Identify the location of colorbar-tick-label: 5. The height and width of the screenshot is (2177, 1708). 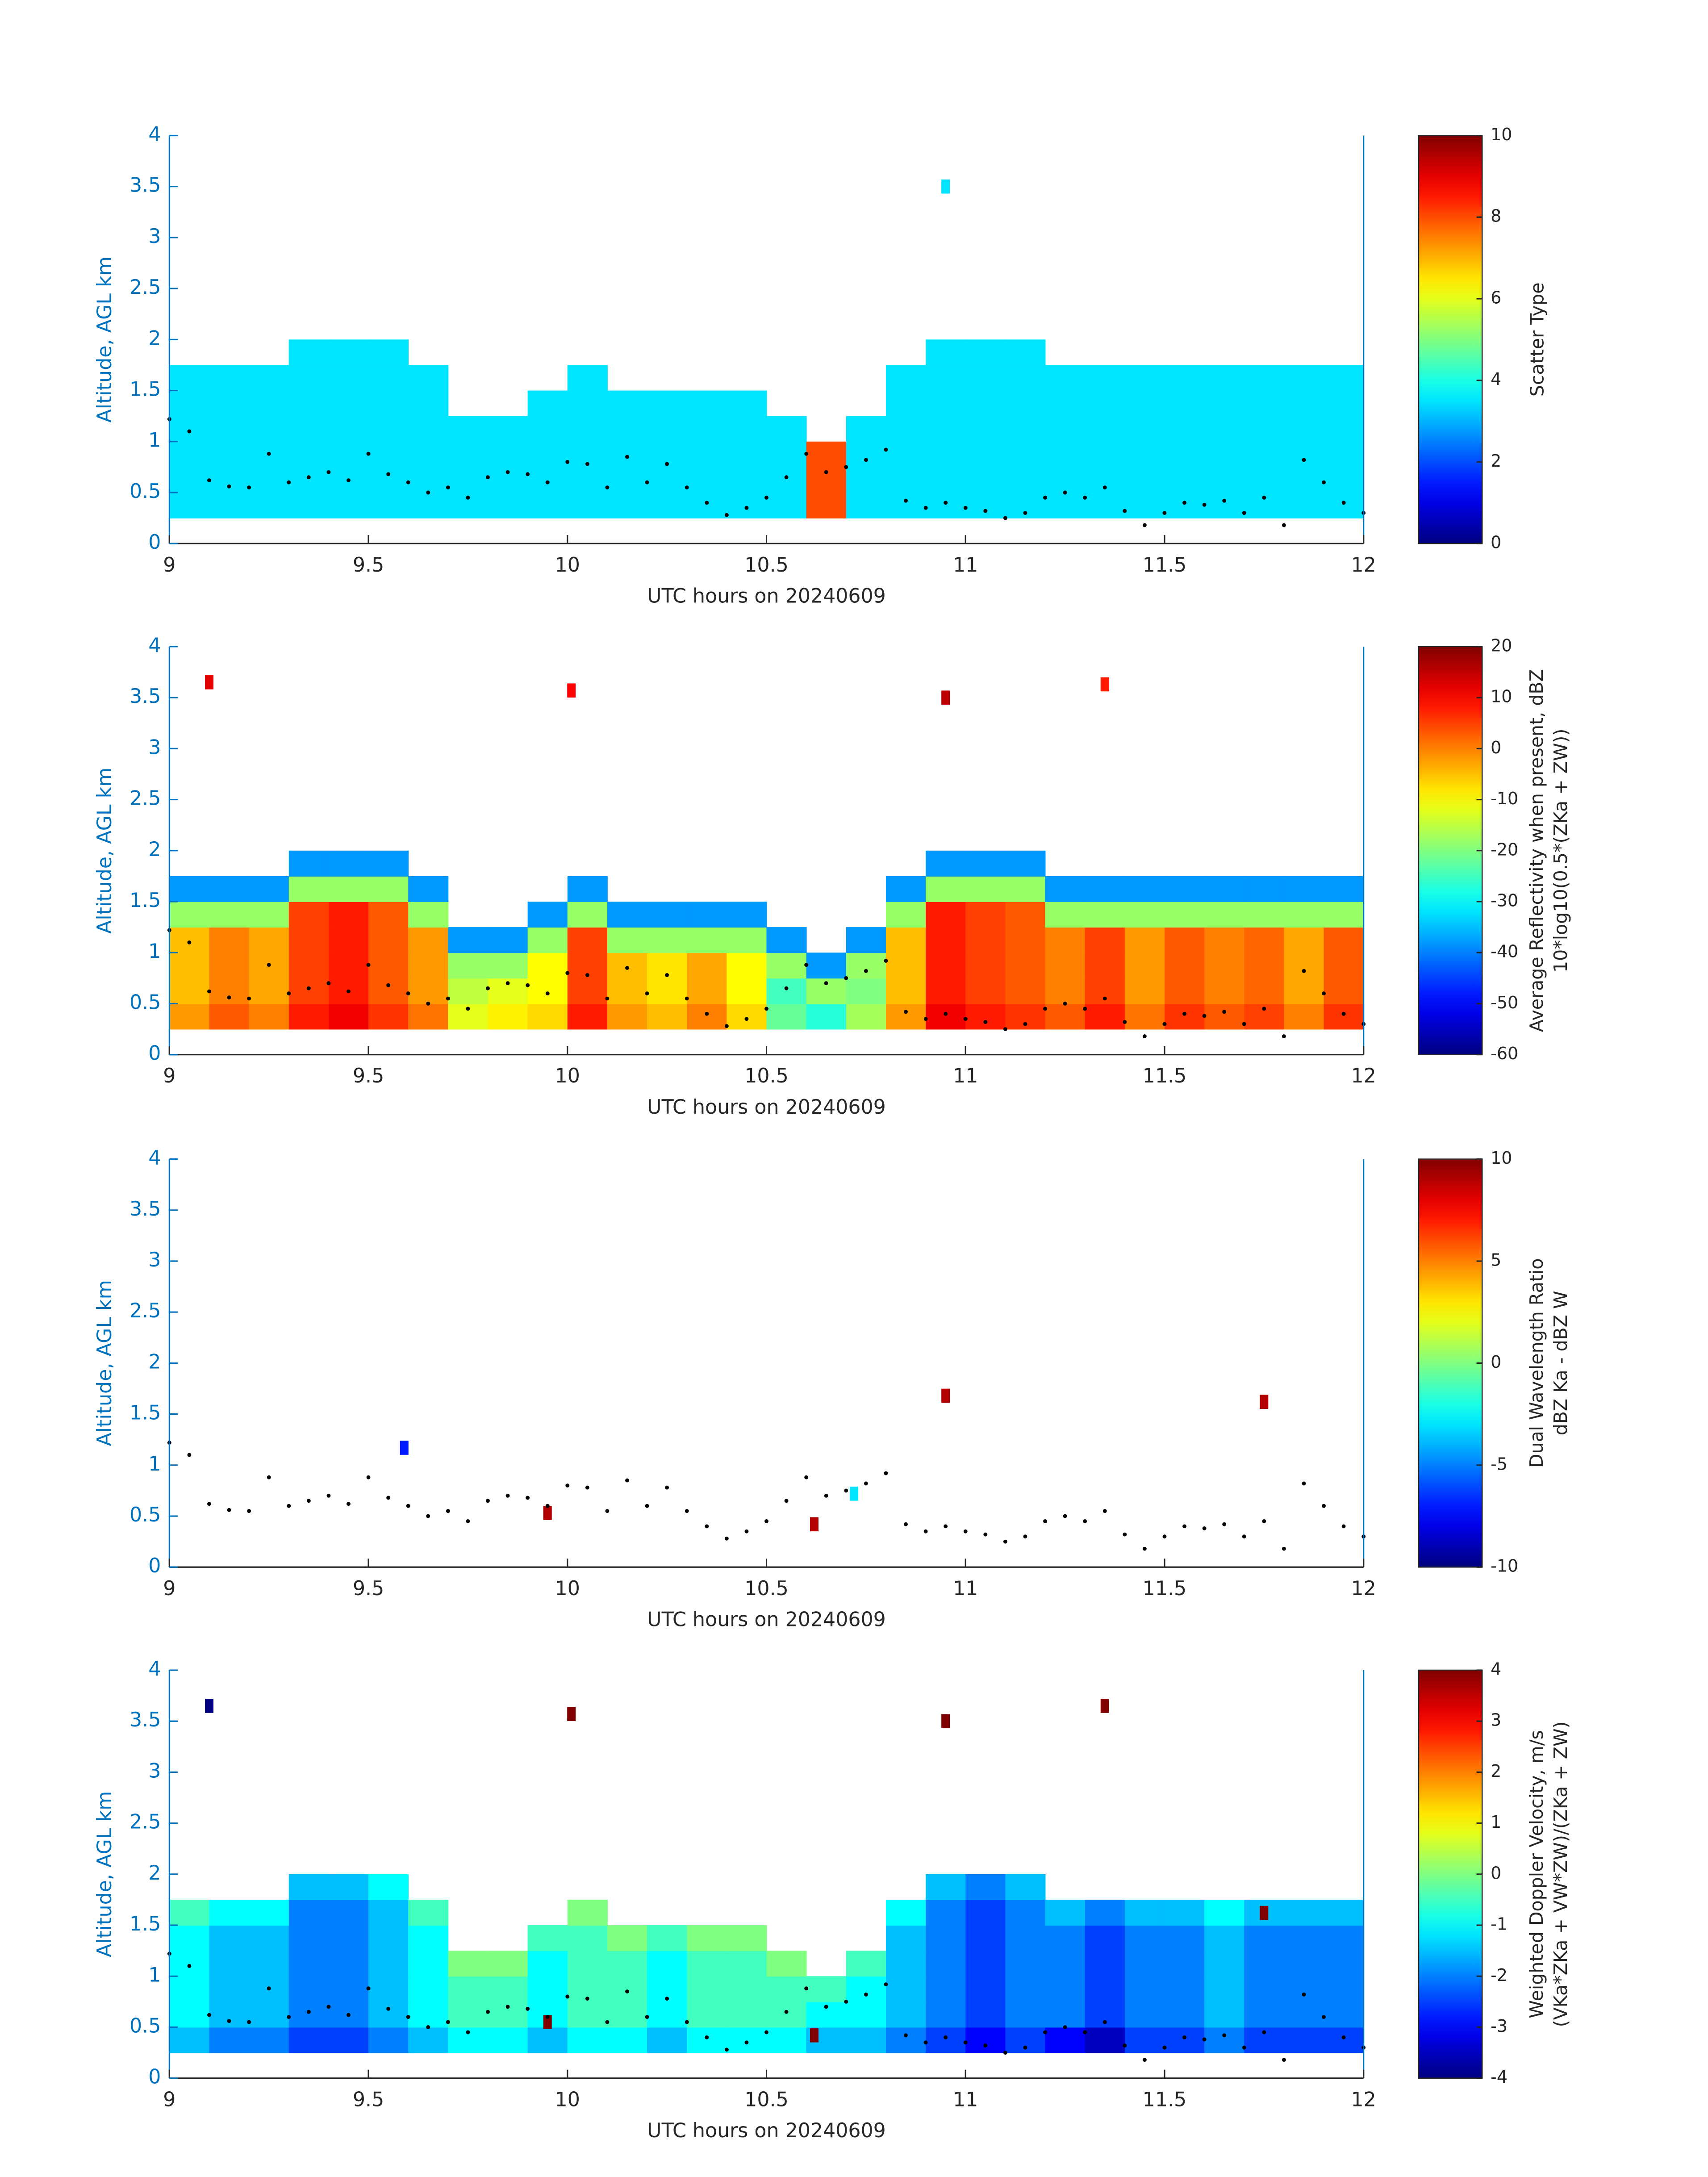
(1496, 1260).